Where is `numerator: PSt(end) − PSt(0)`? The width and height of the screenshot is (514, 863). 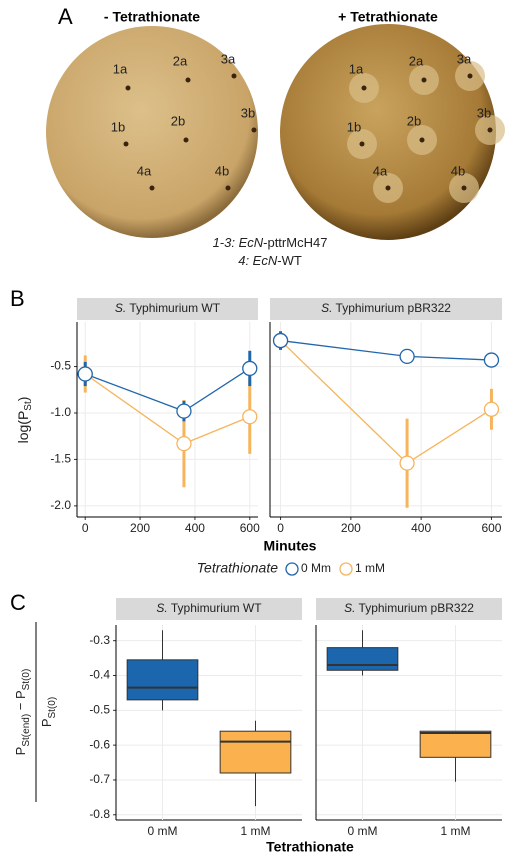 numerator: PSt(end) − PSt(0) is located at coordinates (22, 712).